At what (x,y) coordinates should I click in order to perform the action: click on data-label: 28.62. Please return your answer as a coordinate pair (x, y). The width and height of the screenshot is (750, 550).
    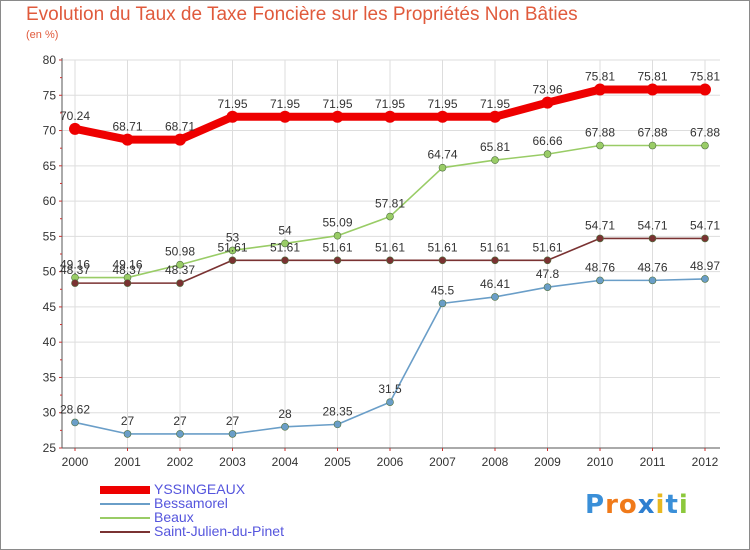
    Looking at the image, I should click on (75, 409).